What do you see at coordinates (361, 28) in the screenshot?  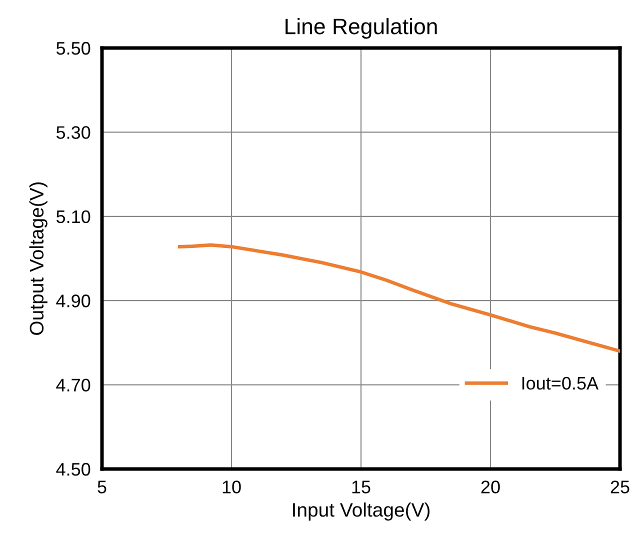 I see `chart-title: Line Regulation` at bounding box center [361, 28].